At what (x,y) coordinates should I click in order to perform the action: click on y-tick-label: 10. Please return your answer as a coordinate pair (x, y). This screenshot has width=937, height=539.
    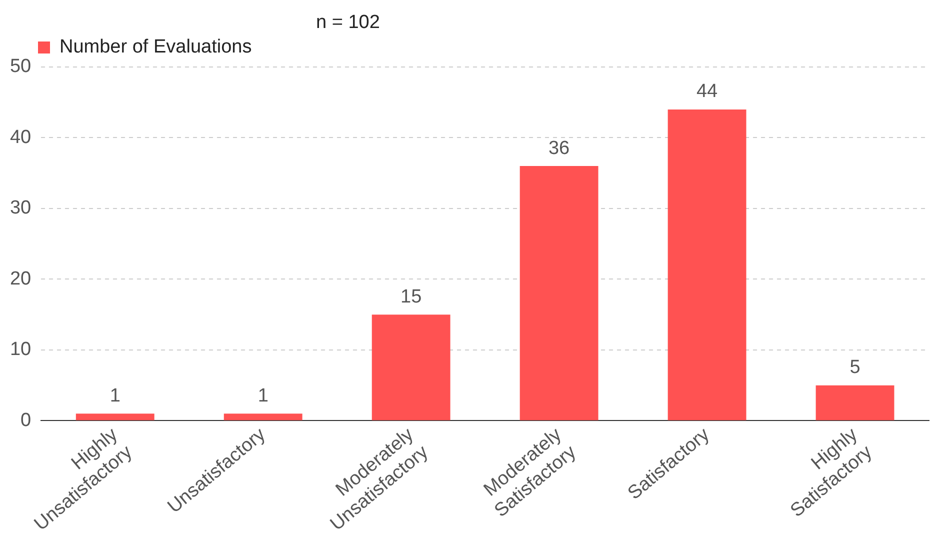
    Looking at the image, I should click on (21, 349).